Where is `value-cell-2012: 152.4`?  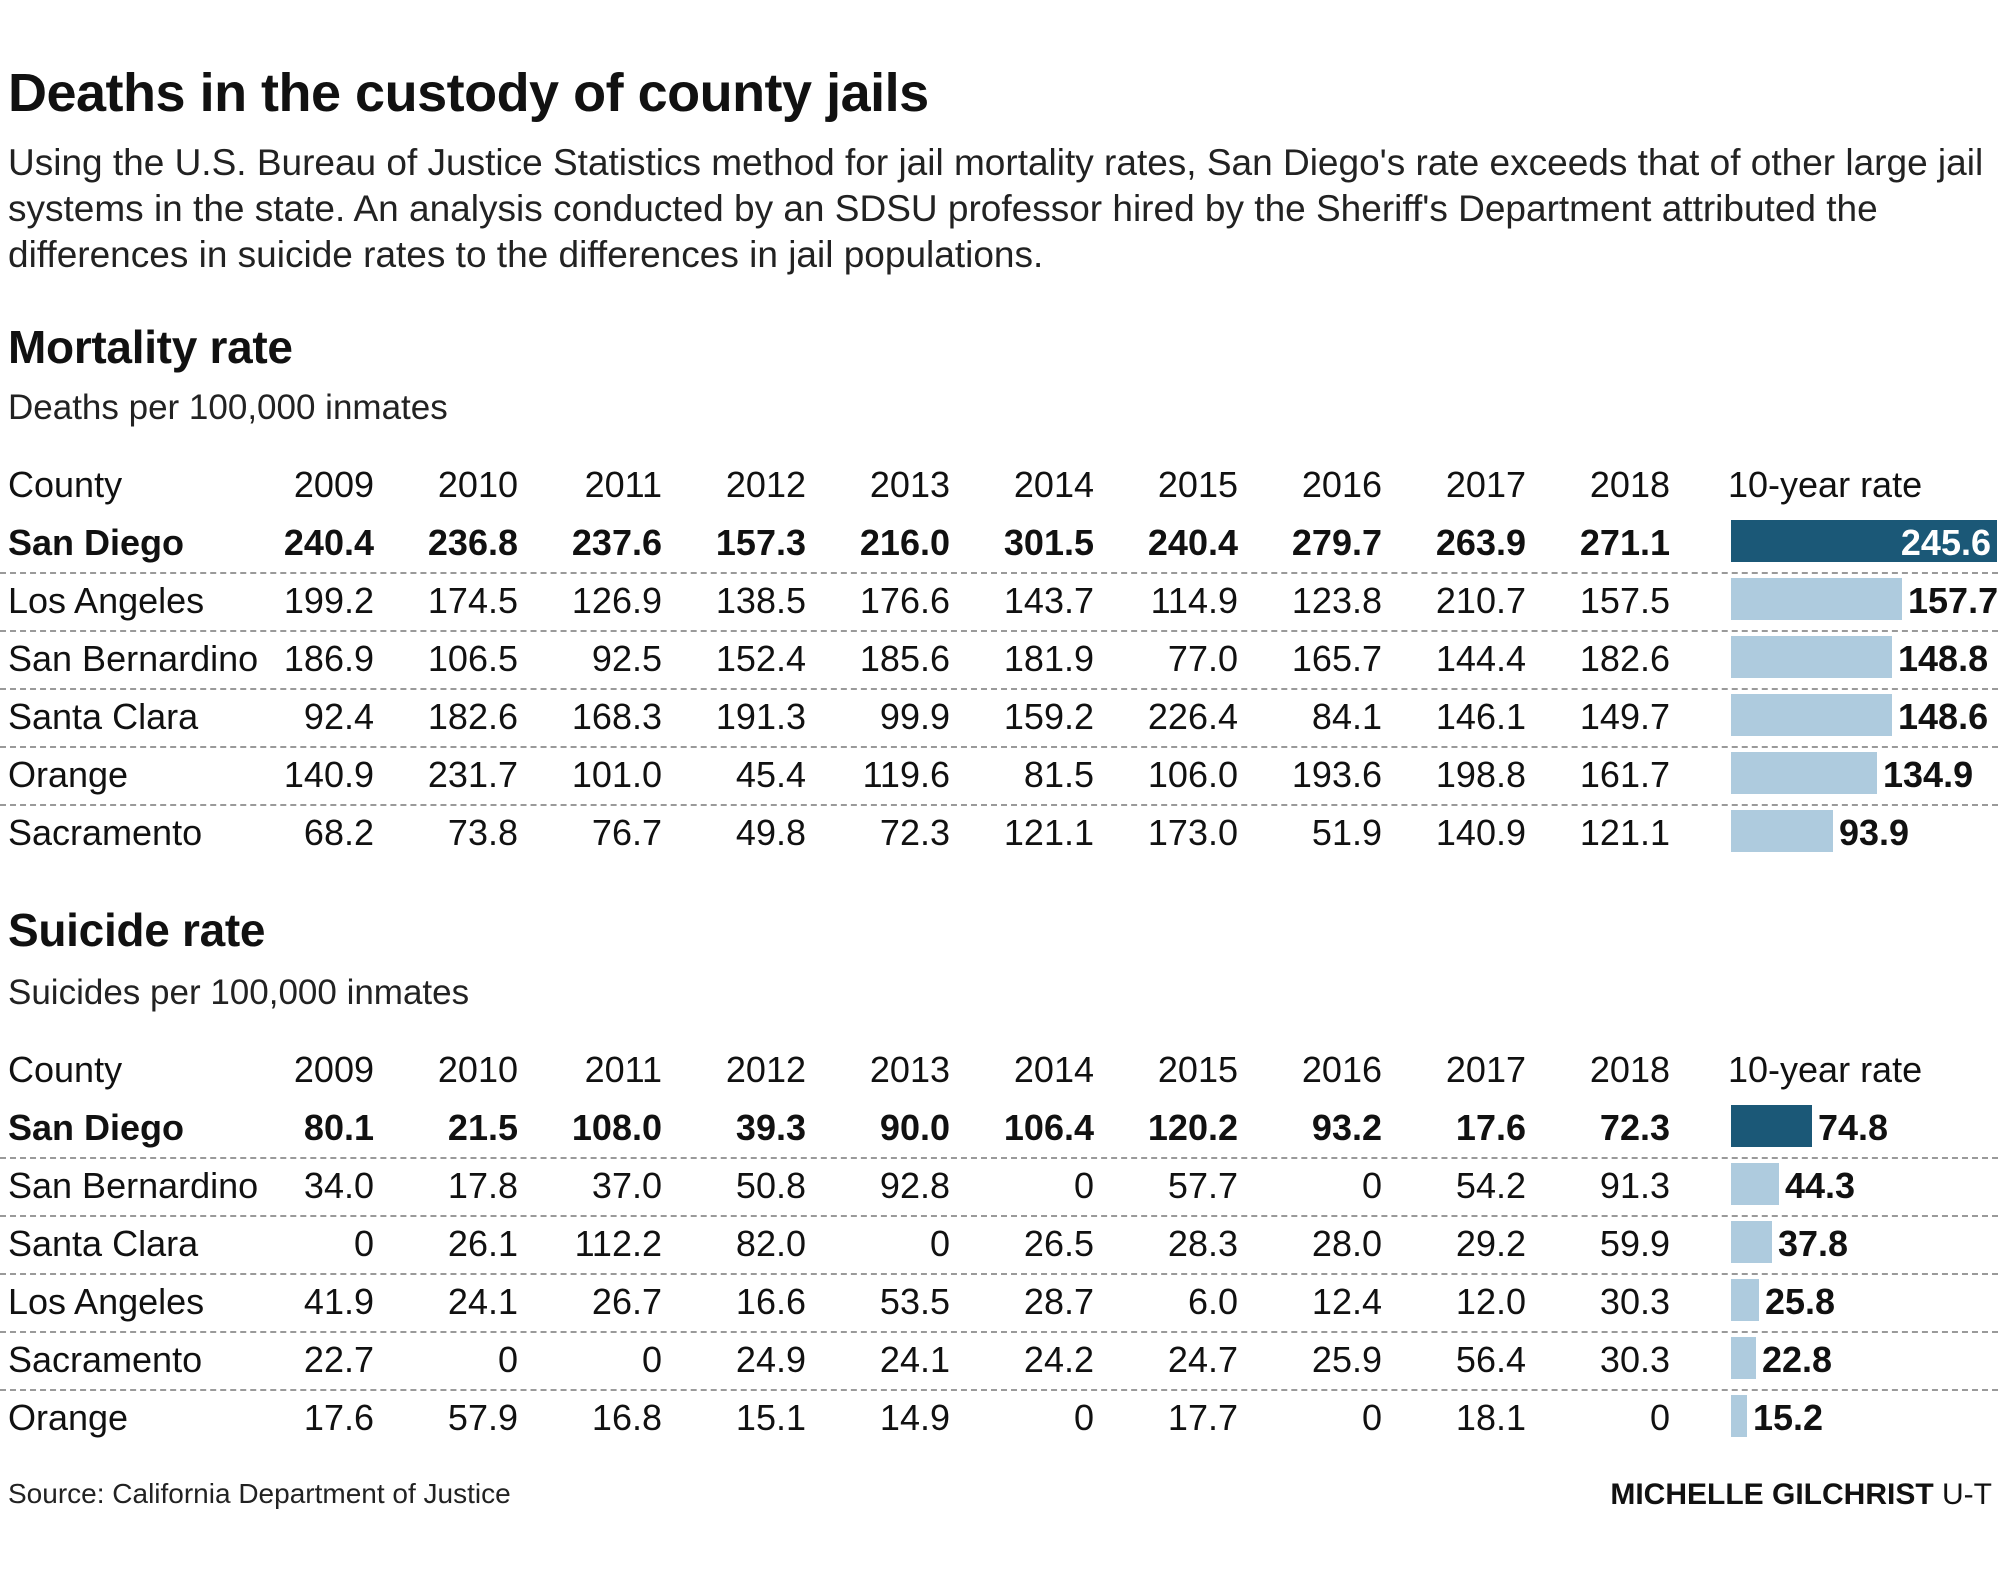
value-cell-2012: 152.4 is located at coordinates (760, 658).